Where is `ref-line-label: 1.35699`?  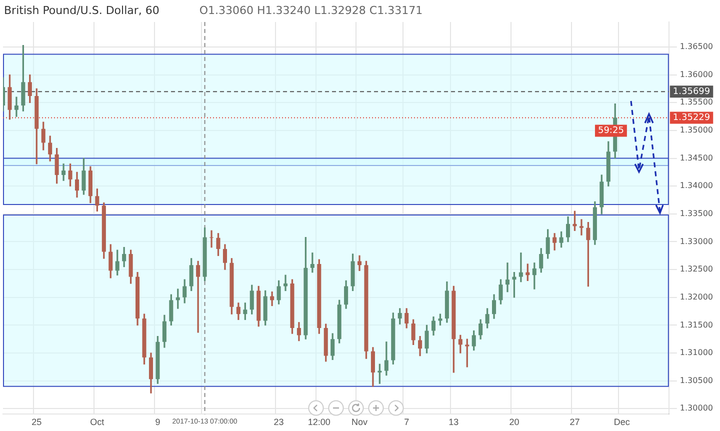
ref-line-label: 1.35699 is located at coordinates (691, 91).